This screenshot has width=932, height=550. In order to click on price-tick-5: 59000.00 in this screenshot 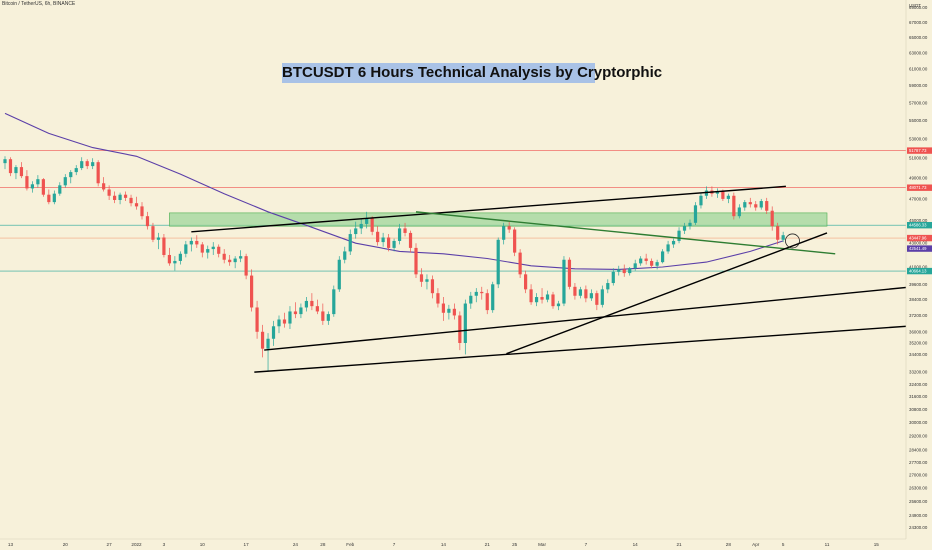, I will do `click(918, 85)`.